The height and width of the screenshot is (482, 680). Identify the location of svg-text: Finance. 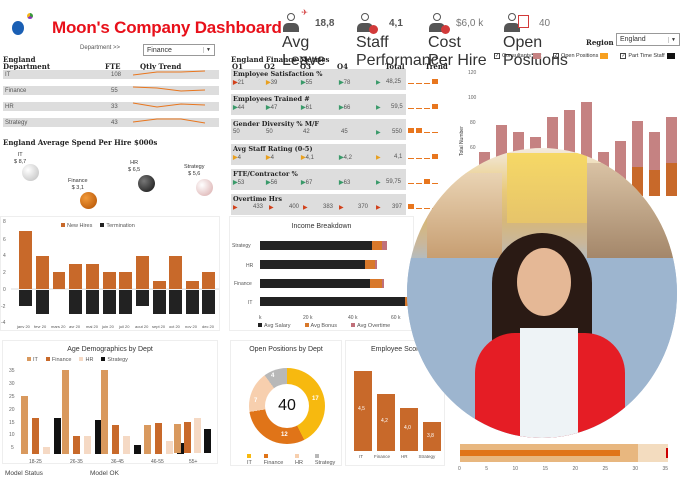
(243, 284).